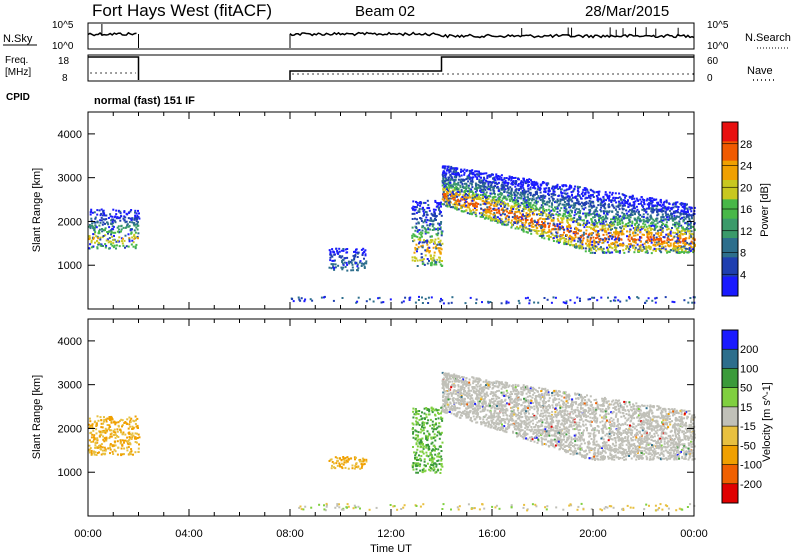 This screenshot has height=554, width=800. What do you see at coordinates (70, 266) in the screenshot?
I see `y-tick-label: 1000` at bounding box center [70, 266].